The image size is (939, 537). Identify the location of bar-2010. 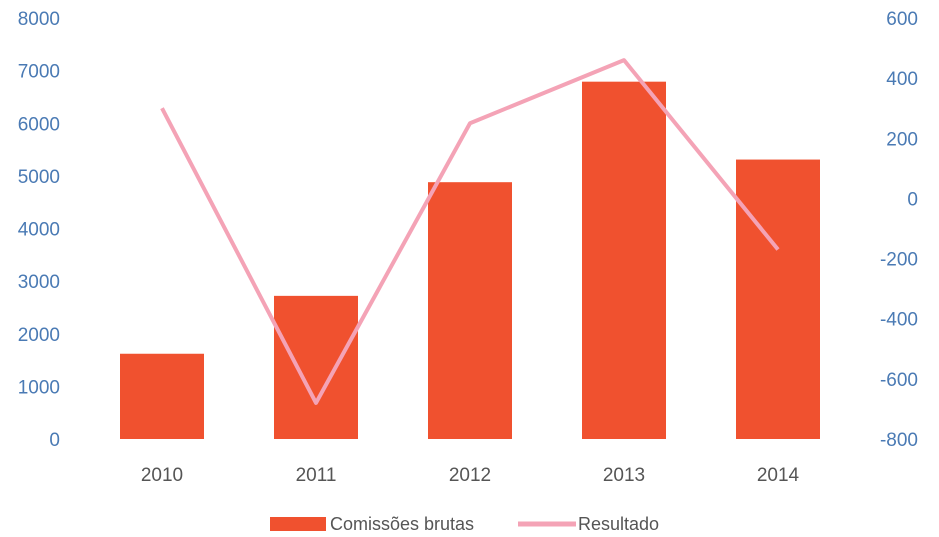
(162, 396).